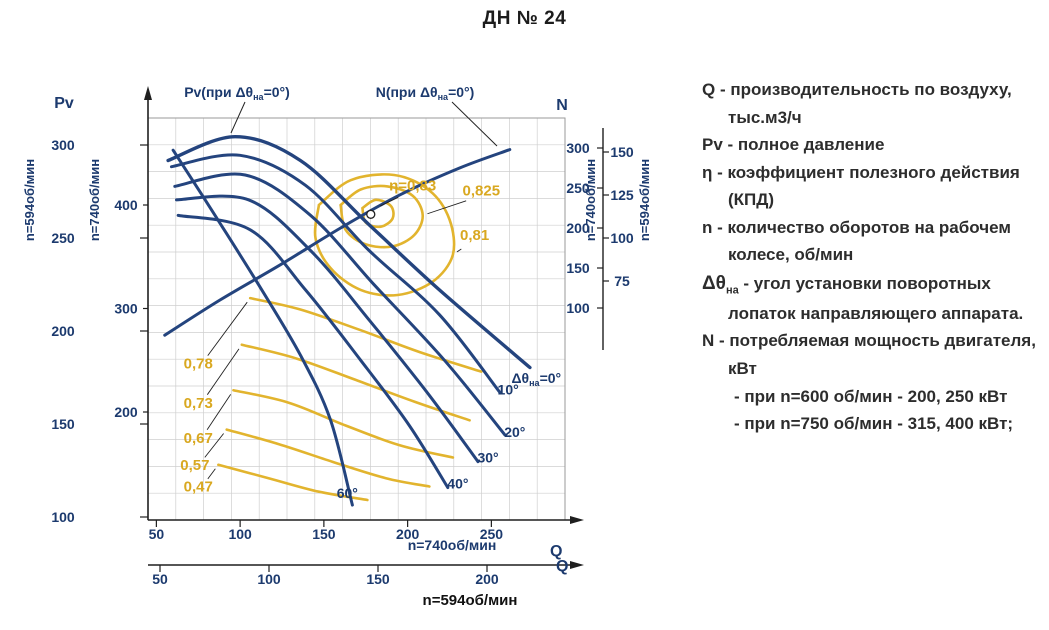  I want to click on design-point-marker, so click(371, 214).